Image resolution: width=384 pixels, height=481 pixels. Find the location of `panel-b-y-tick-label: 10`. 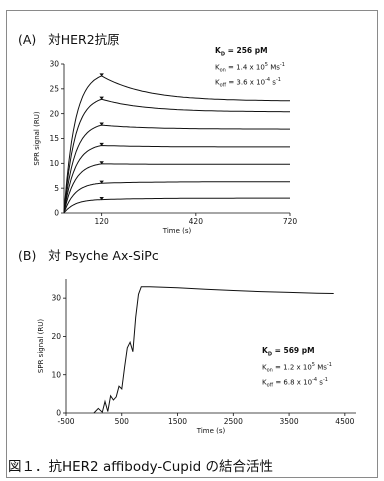

panel-b-y-tick-label: 10 is located at coordinates (56, 374).